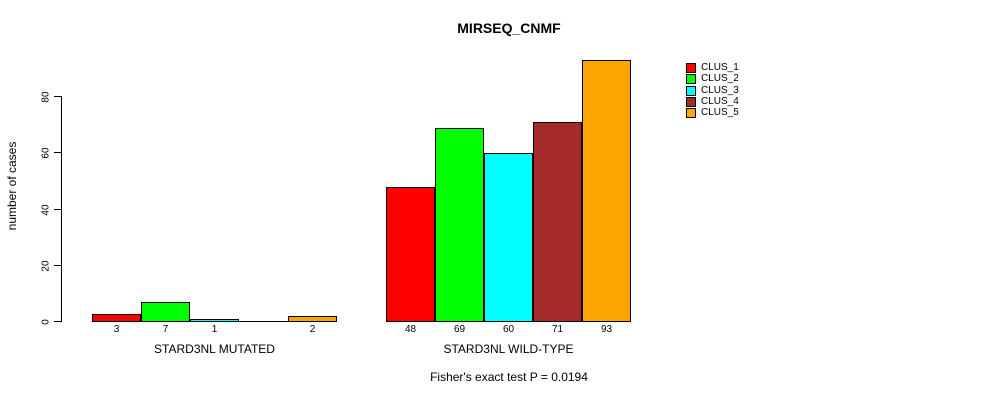 This screenshot has width=990, height=400. I want to click on bar-clus_5-mutated, so click(312, 319).